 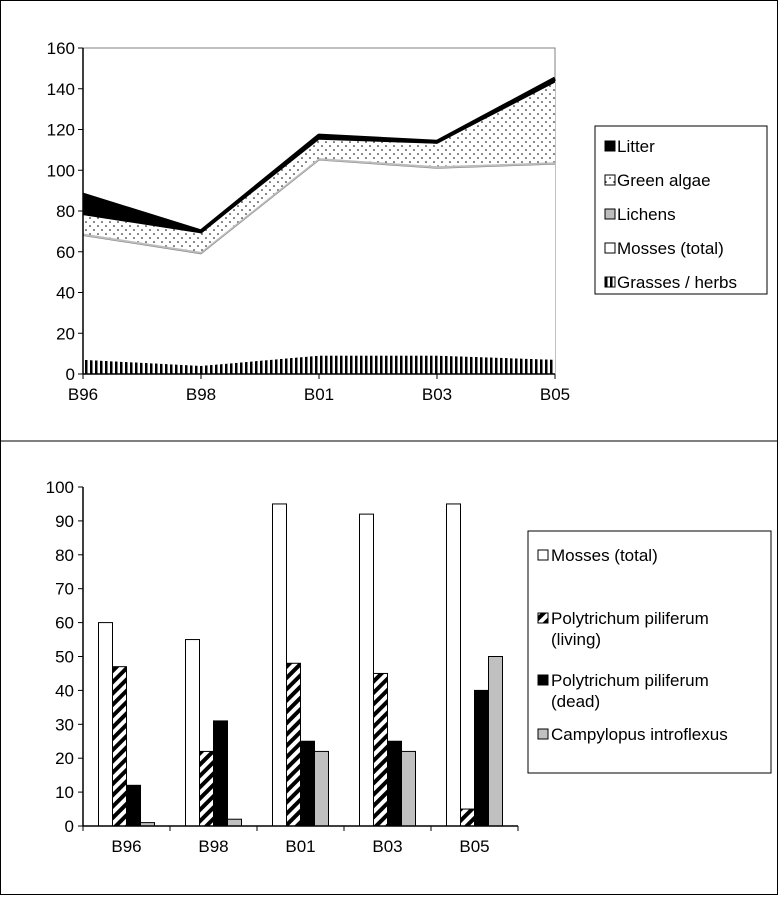 I want to click on area-litter, so click(x=319, y=156).